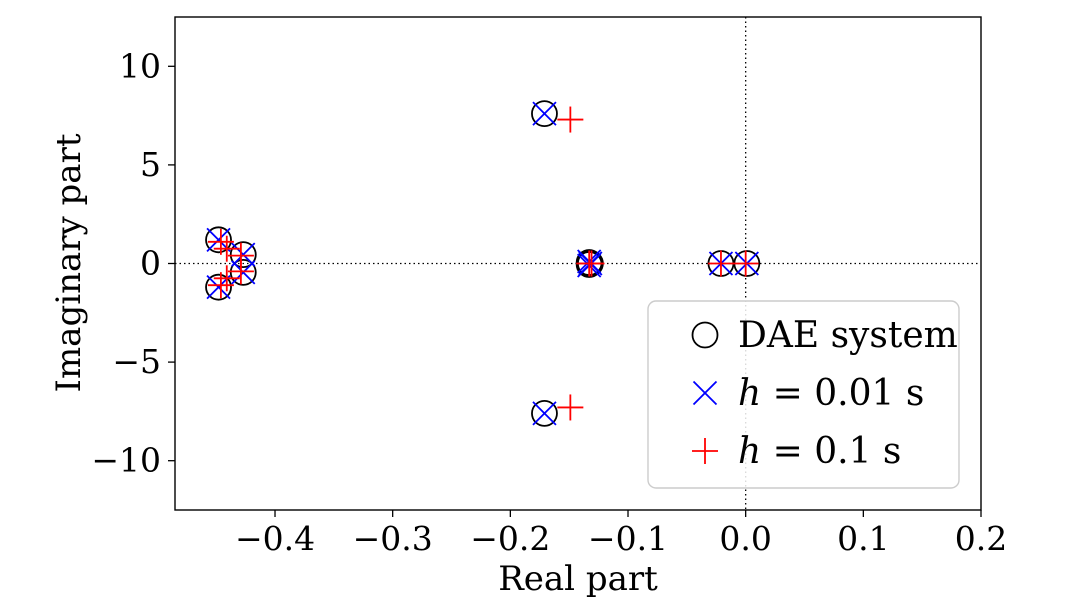  I want to click on x-tick-label: 0.1, so click(863, 538).